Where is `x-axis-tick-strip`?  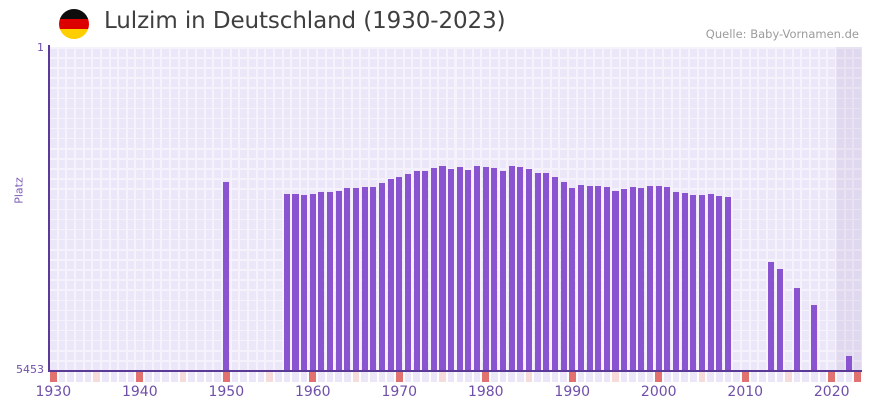
x-axis-tick-strip is located at coordinates (455, 377).